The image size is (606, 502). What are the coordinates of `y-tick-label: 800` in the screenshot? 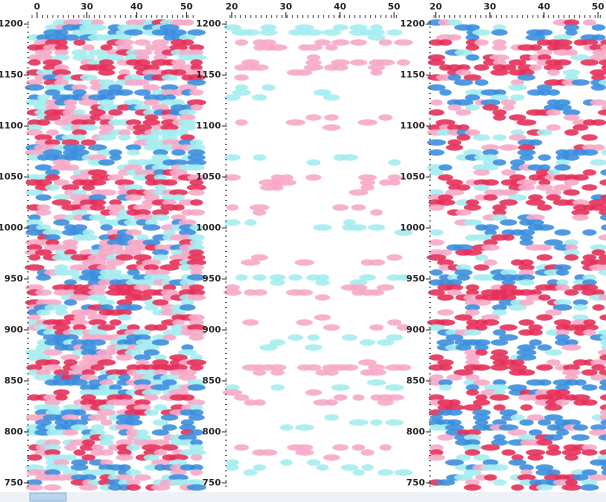 It's located at (415, 432).